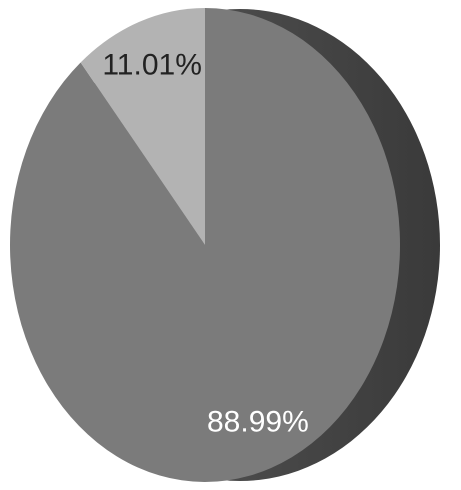 Image resolution: width=461 pixels, height=490 pixels. I want to click on slice-label: 88.99%, so click(258, 421).